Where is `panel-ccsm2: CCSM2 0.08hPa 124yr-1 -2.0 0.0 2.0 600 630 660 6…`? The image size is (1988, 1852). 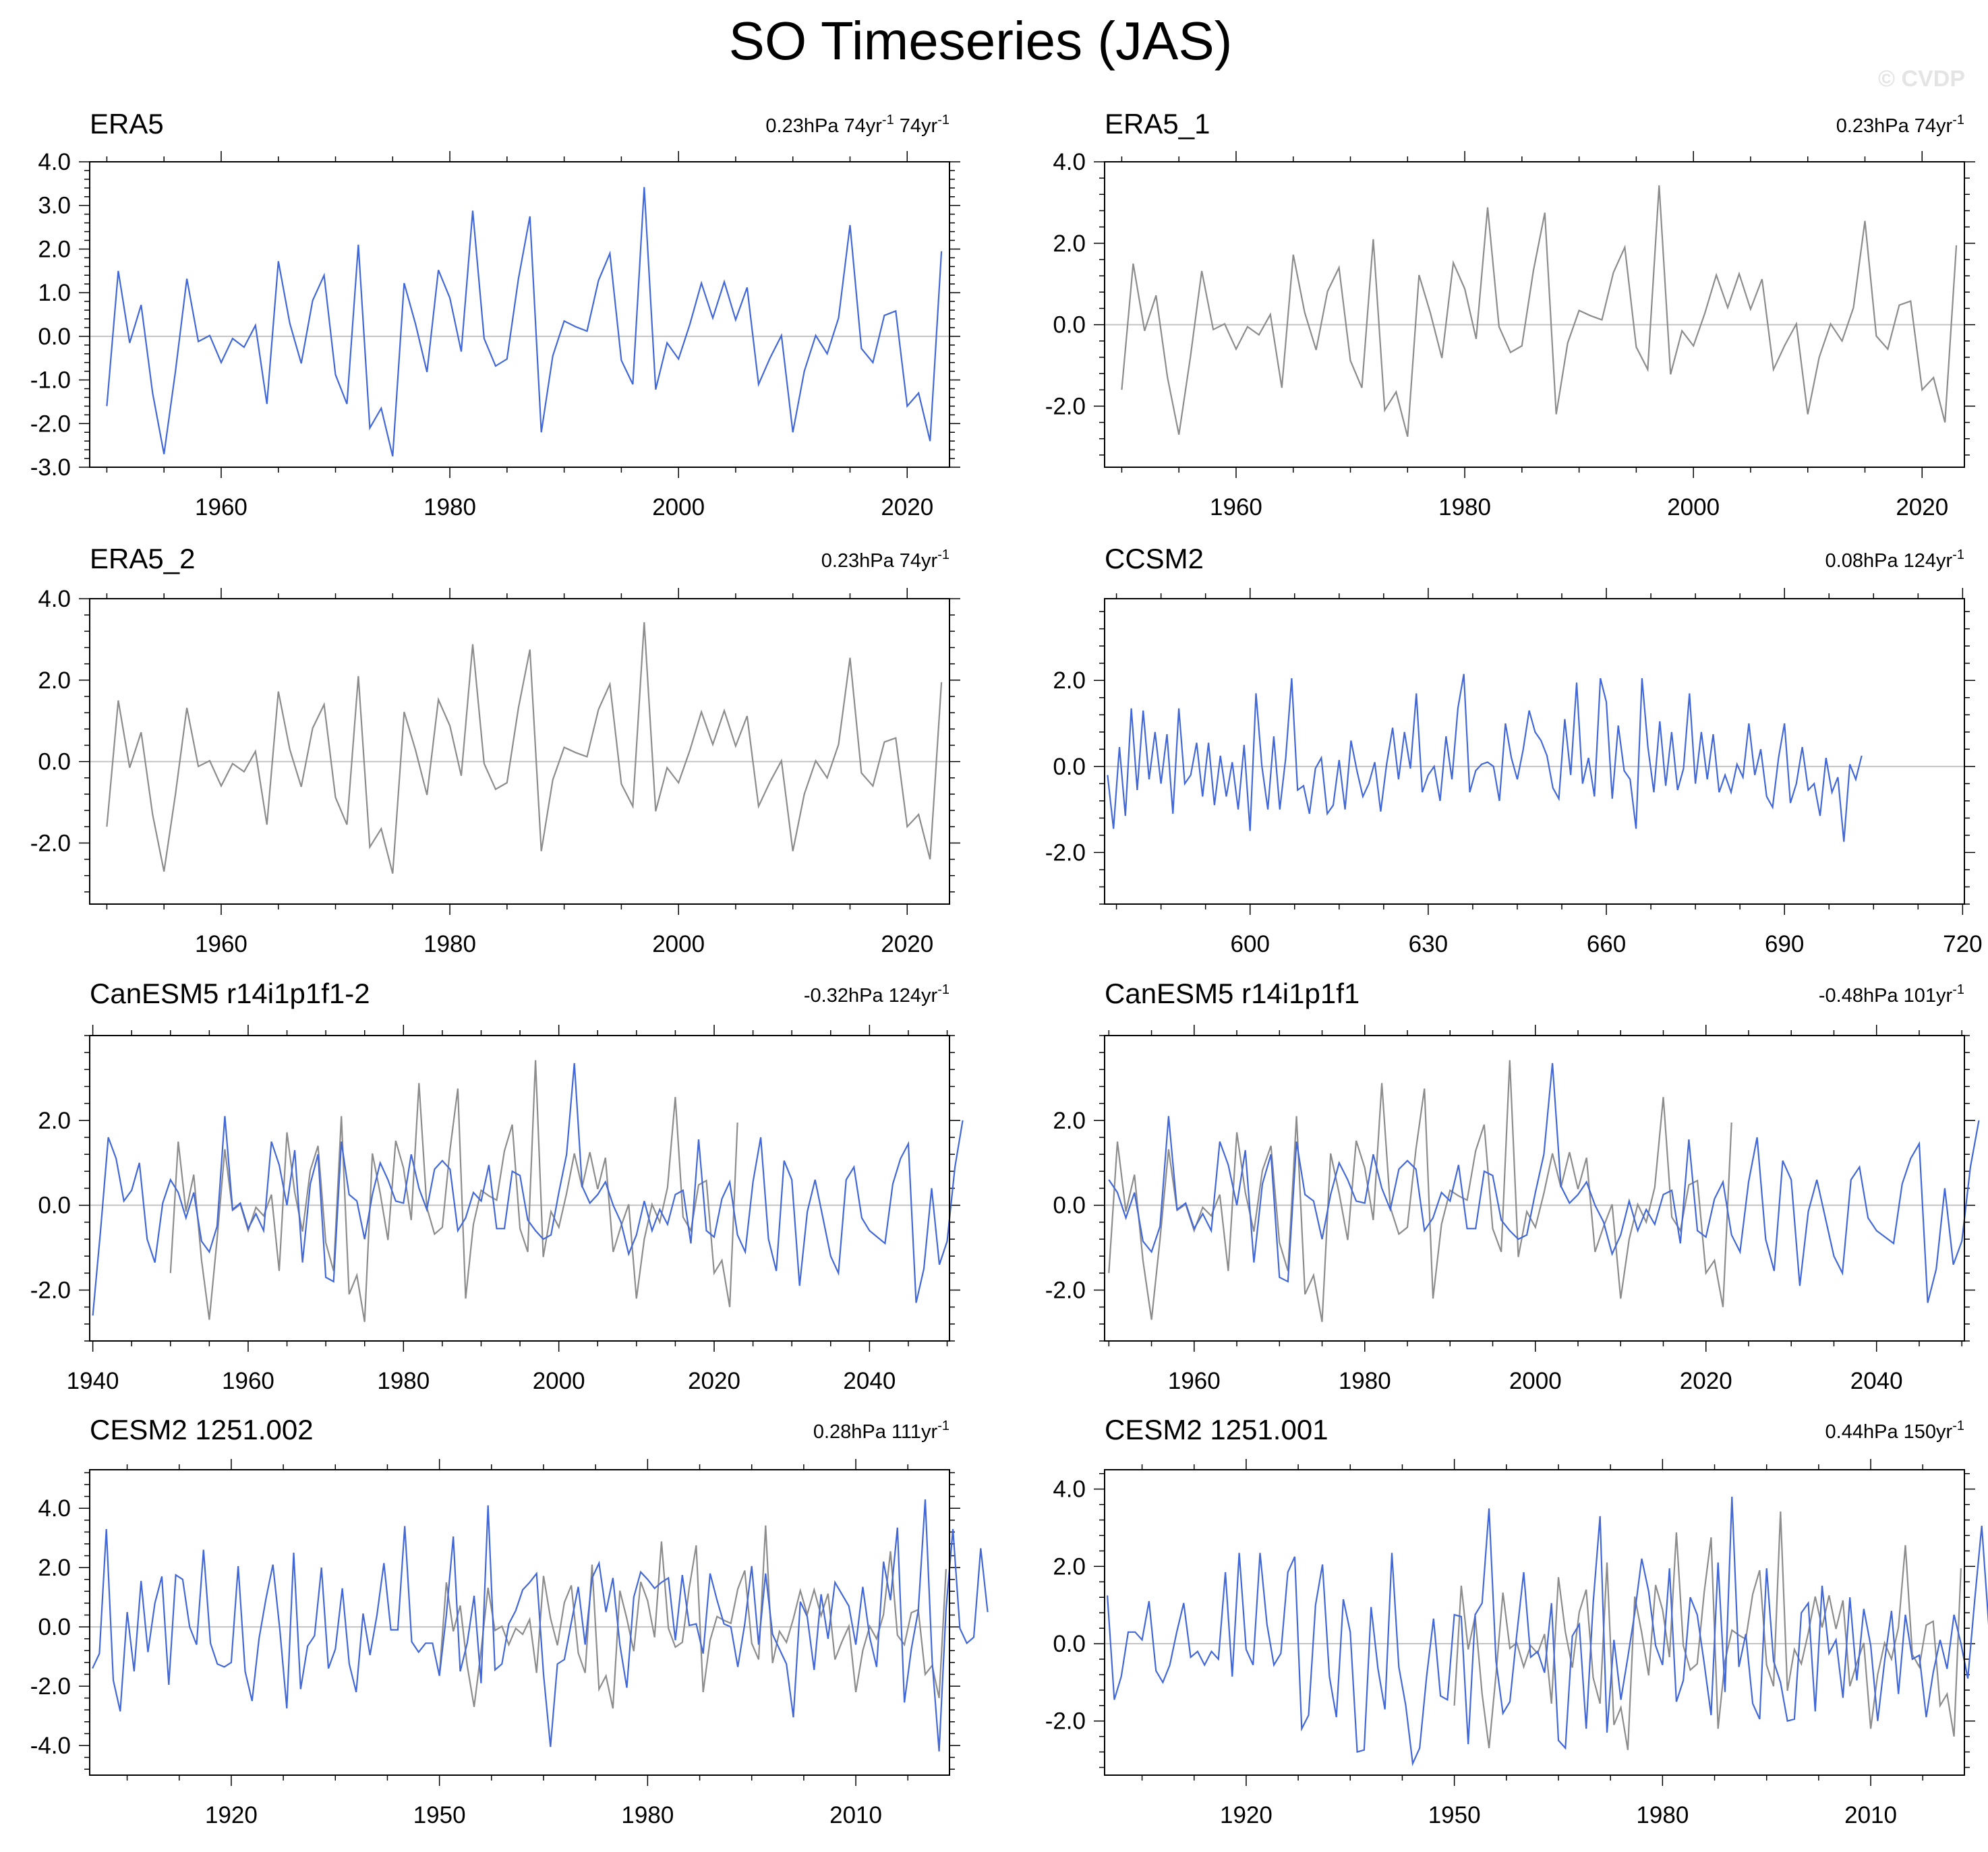
panel-ccsm2: CCSM2 0.08hPa 124yr-1 -2.0 0.0 2.0 600 630 660 6… is located at coordinates (1514, 750).